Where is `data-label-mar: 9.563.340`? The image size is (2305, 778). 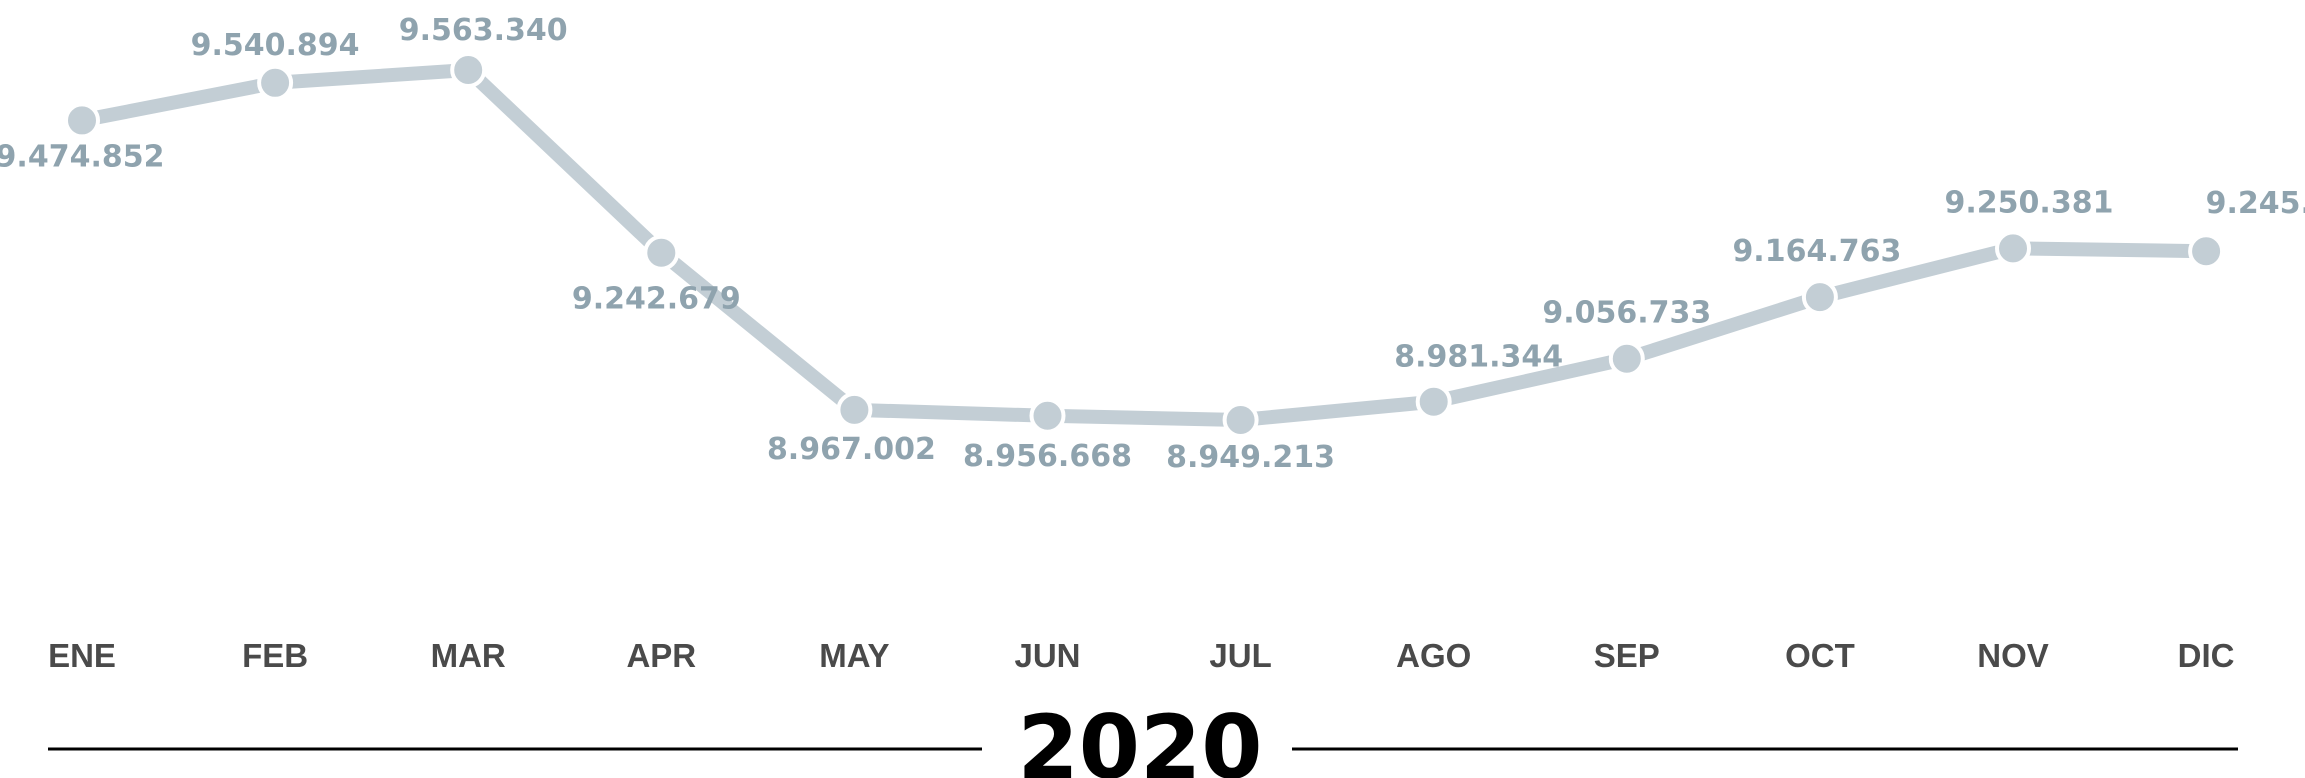 data-label-mar: 9.563.340 is located at coordinates (483, 30).